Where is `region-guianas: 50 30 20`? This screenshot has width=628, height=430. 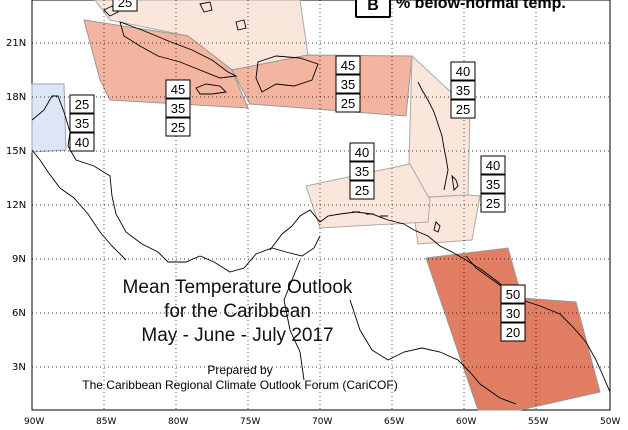
region-guianas: 50 30 20 is located at coordinates (513, 313).